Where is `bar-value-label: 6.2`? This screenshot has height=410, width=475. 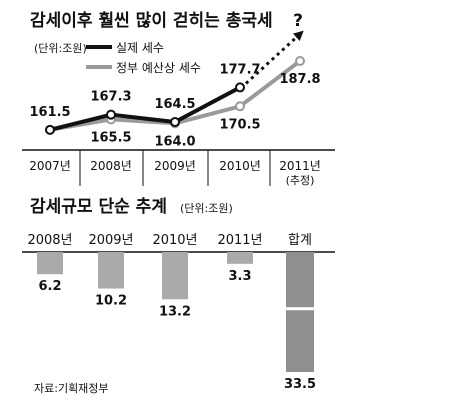
bar-value-label: 6.2 is located at coordinates (49, 286).